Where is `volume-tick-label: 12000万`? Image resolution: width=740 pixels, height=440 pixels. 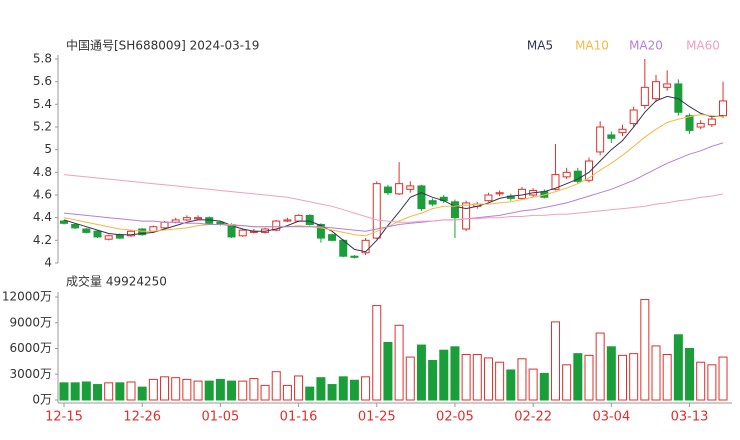
volume-tick-label: 12000万 is located at coordinates (27, 297).